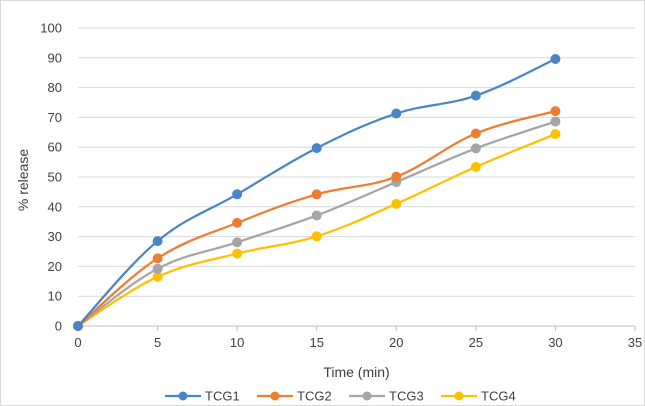  I want to click on x-tick-label: 30, so click(555, 342).